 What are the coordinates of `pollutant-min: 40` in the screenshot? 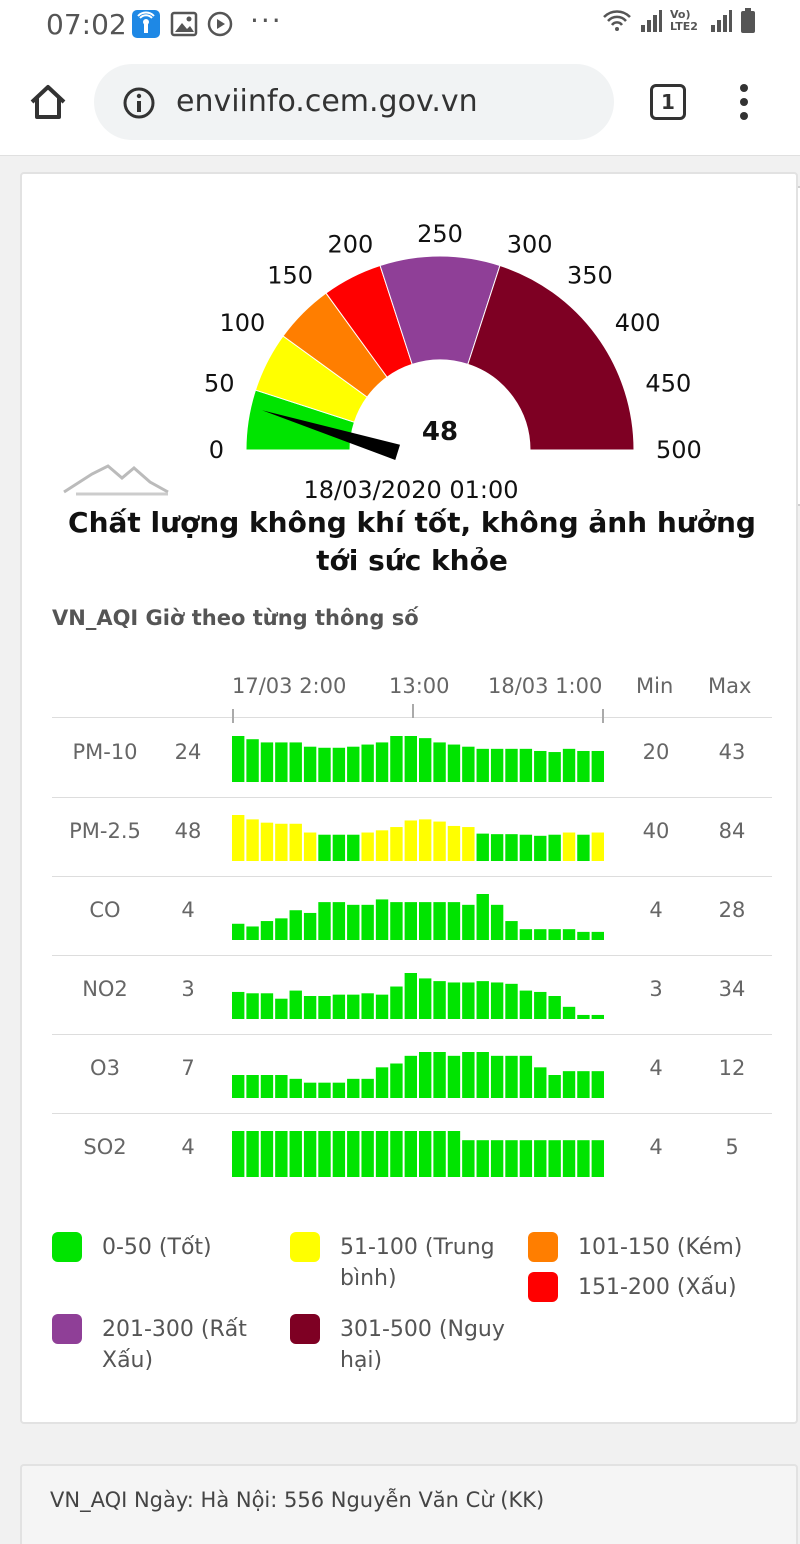 It's located at (656, 831).